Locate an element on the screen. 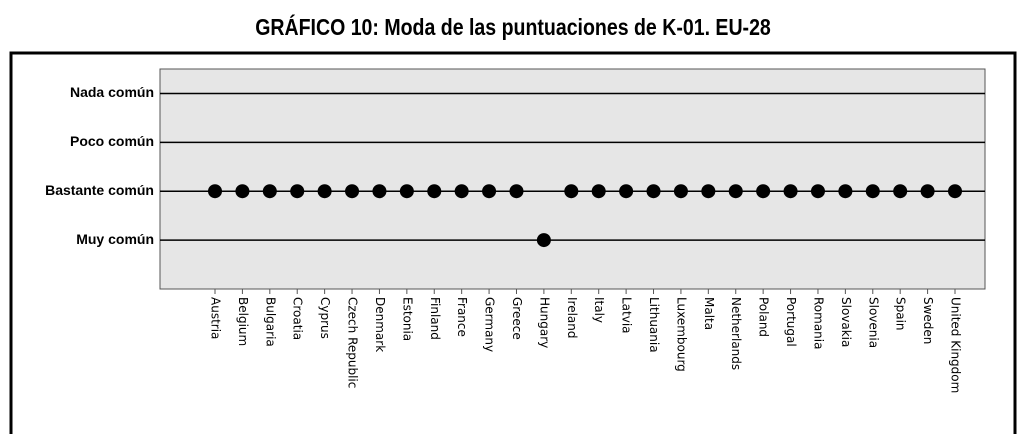 The image size is (1026, 434). x-tick-label: Luxembourg is located at coordinates (681, 334).